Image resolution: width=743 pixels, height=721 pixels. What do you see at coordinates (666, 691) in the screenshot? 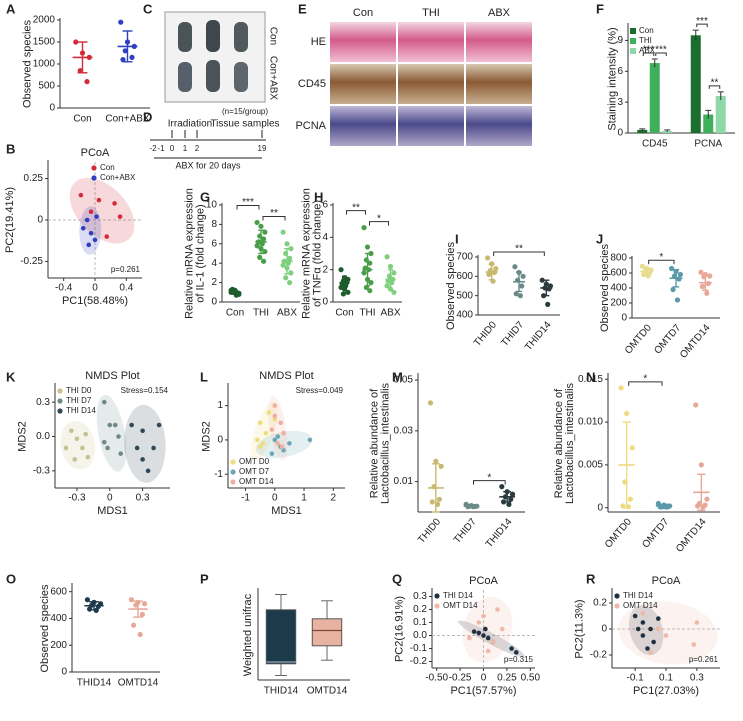
I see `x-axis-label: PC1(27.03%)` at bounding box center [666, 691].